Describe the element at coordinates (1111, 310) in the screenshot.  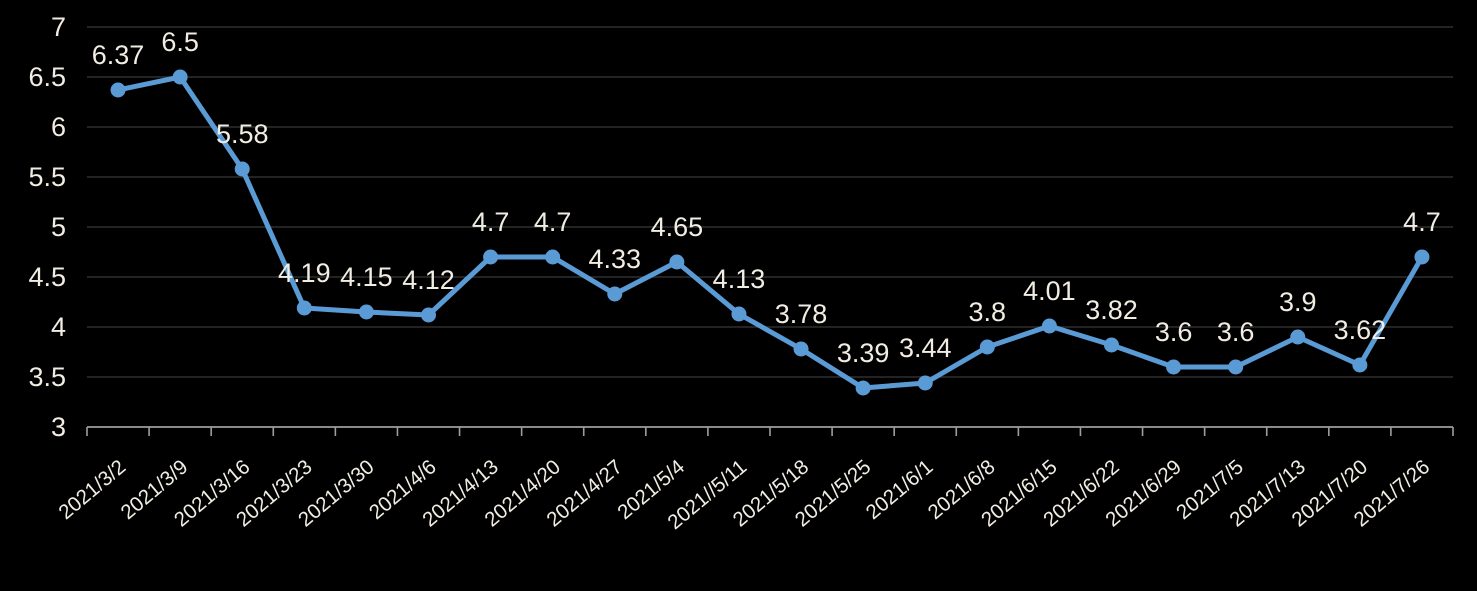
I see `data-label: 3.82` at that location.